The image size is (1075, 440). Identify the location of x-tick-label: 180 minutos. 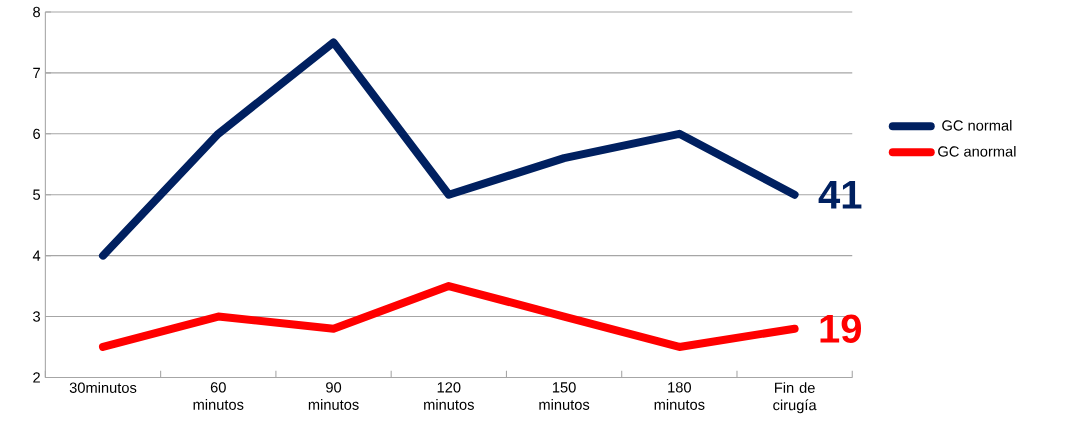
(679, 396).